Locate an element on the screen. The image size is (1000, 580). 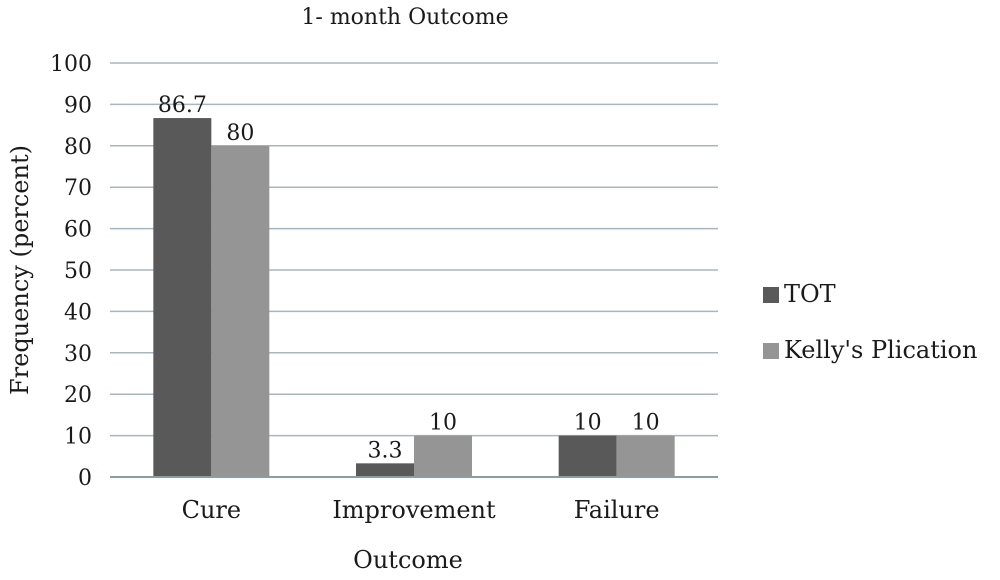
data-label: 80 is located at coordinates (240, 133).